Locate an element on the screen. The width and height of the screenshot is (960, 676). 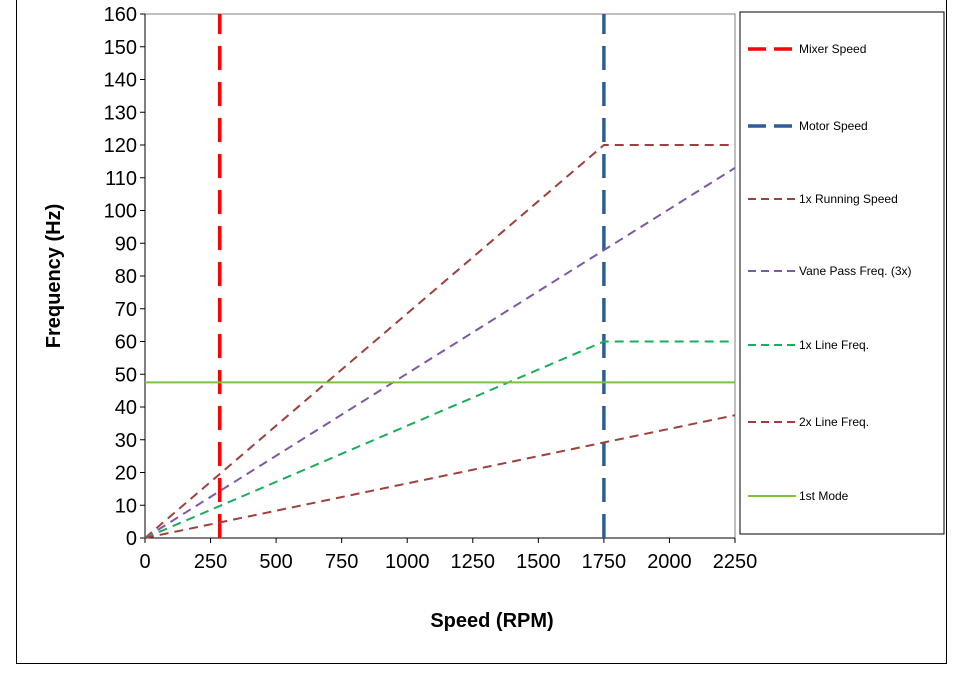
y-tick-label: 50 is located at coordinates (126, 375).